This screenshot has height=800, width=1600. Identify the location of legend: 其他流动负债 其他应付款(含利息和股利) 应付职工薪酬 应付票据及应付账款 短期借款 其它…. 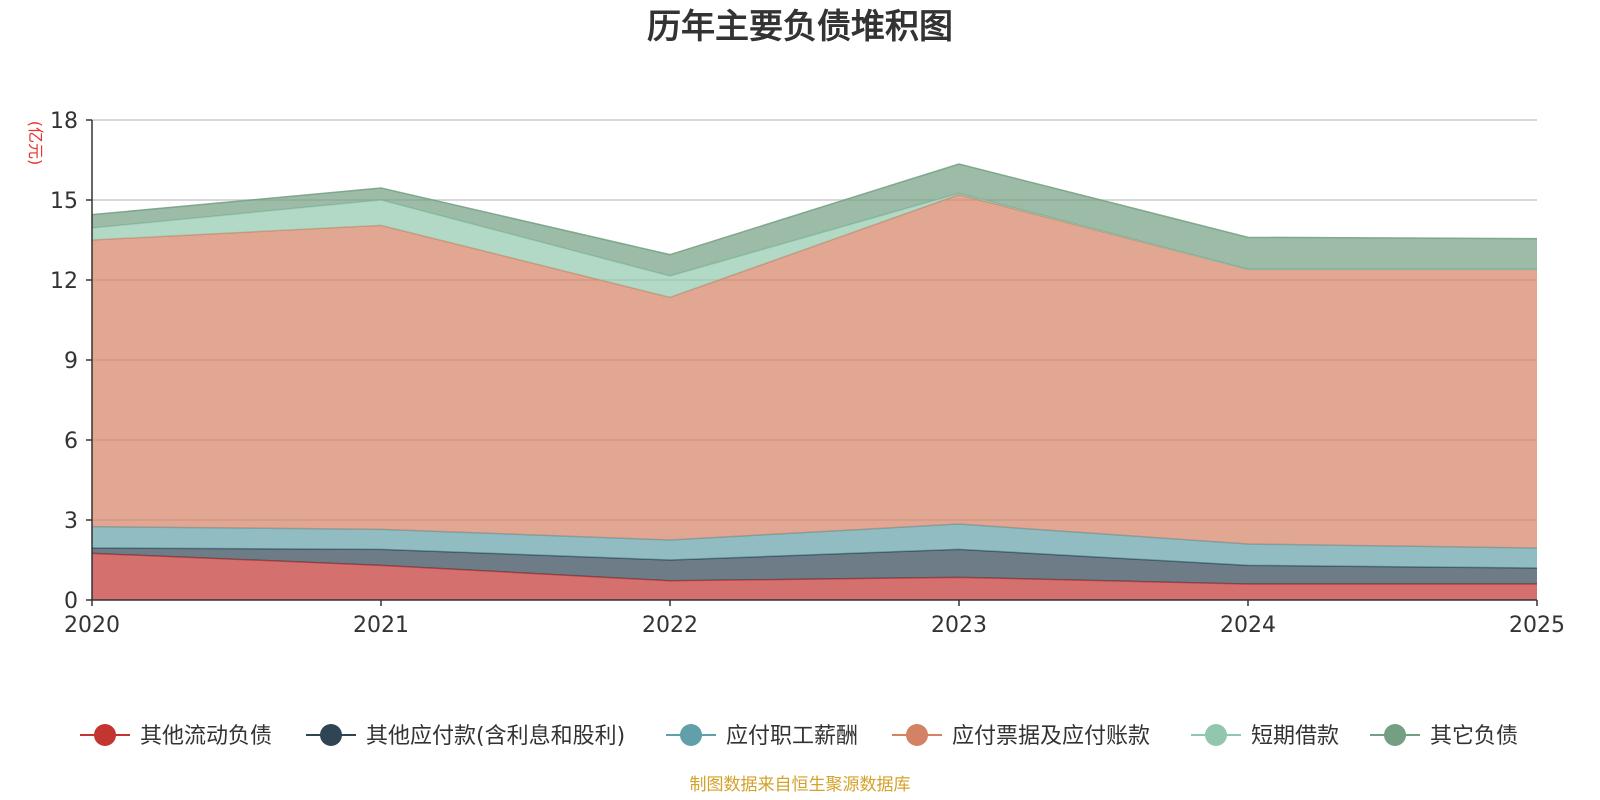
(799, 736).